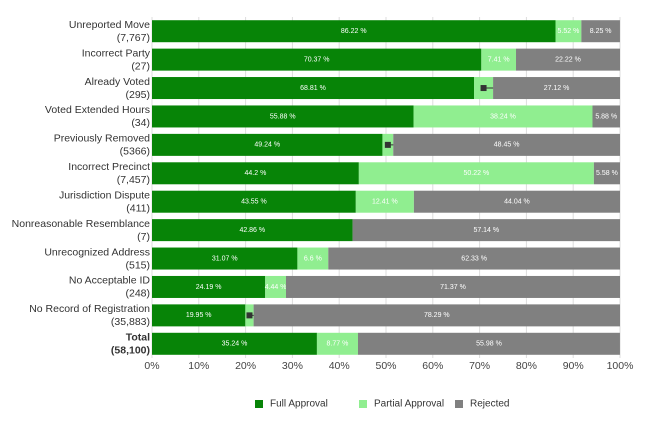 This screenshot has height=432, width=655. What do you see at coordinates (137, 294) in the screenshot?
I see `category-count: (248)` at bounding box center [137, 294].